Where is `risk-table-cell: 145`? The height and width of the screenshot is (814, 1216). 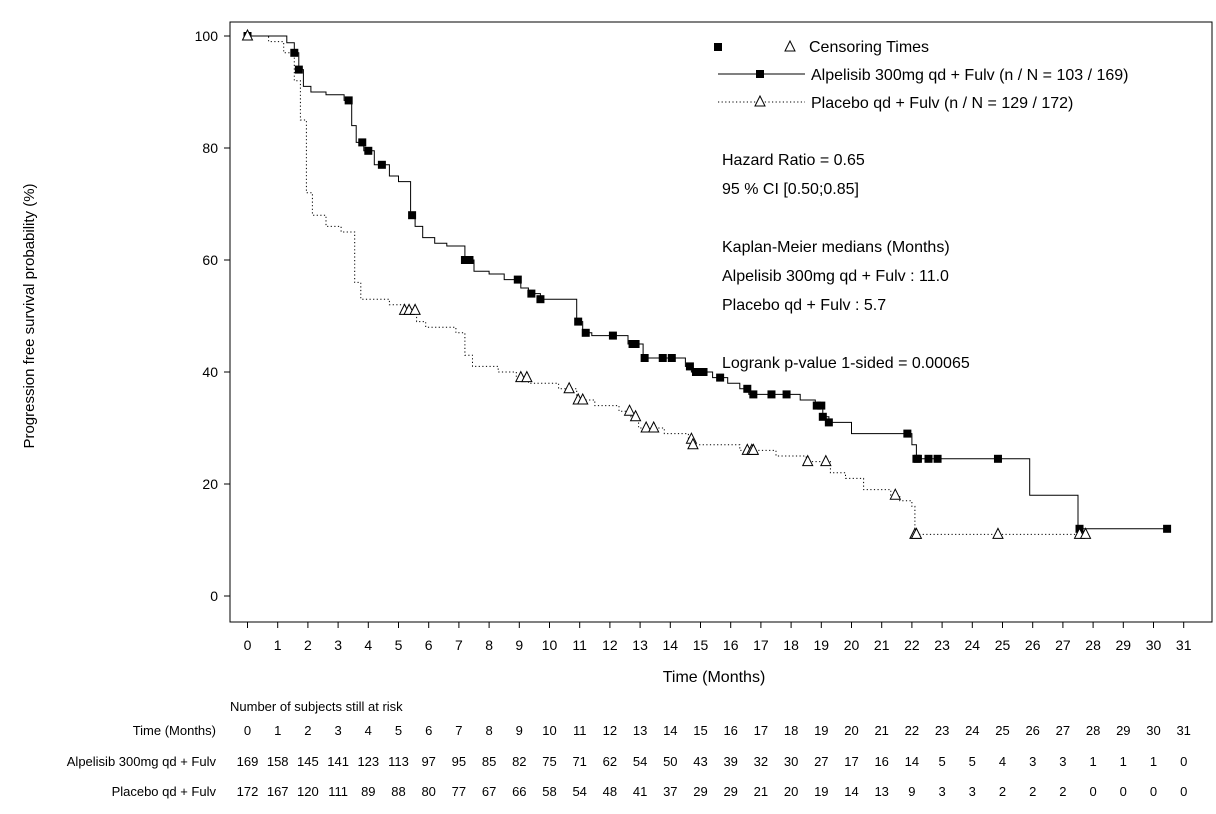
risk-table-cell: 145 is located at coordinates (308, 761).